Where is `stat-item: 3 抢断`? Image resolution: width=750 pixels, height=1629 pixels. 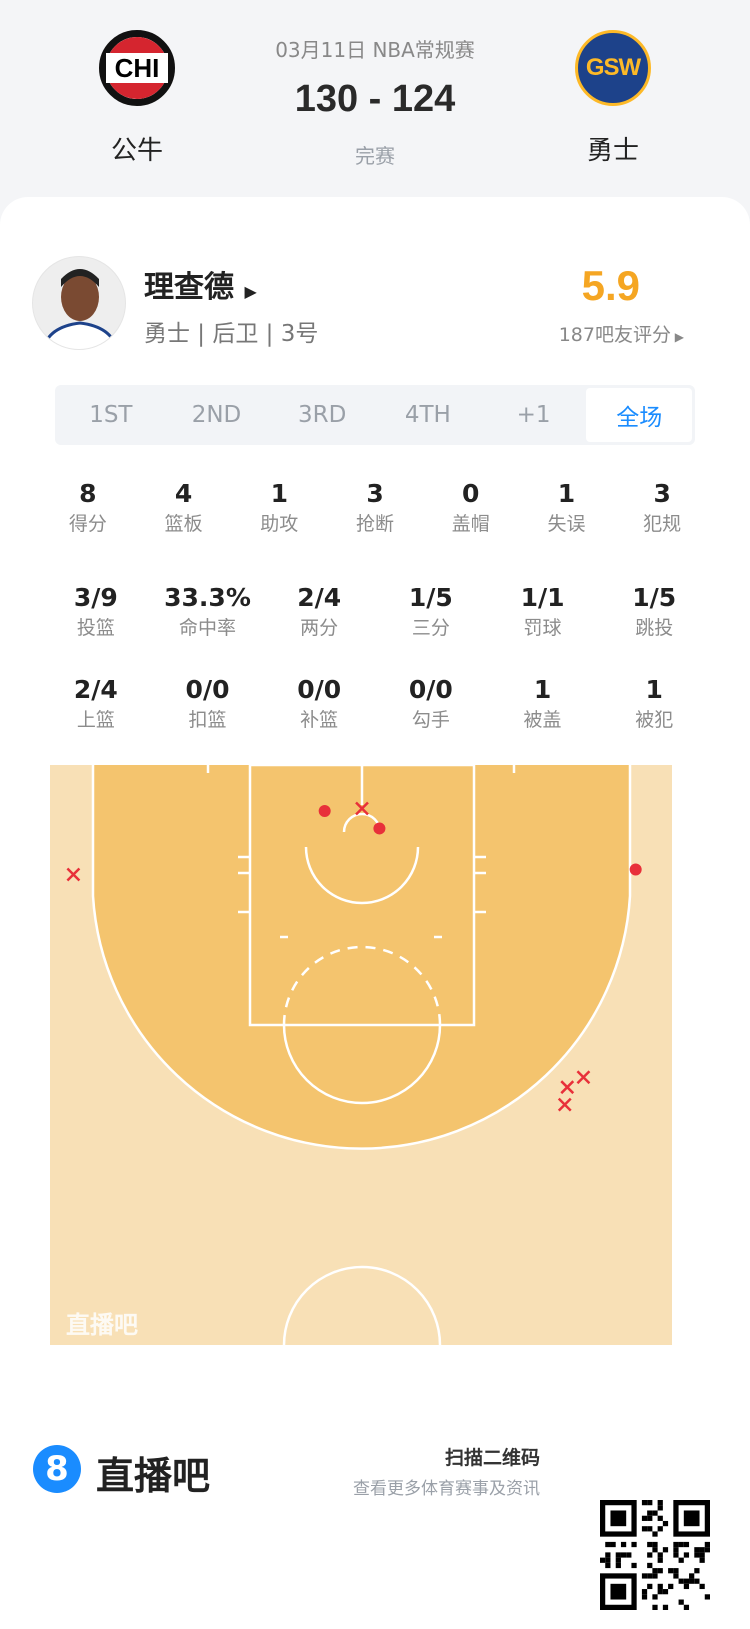
stat-item: 3 抢断 is located at coordinates (375, 508).